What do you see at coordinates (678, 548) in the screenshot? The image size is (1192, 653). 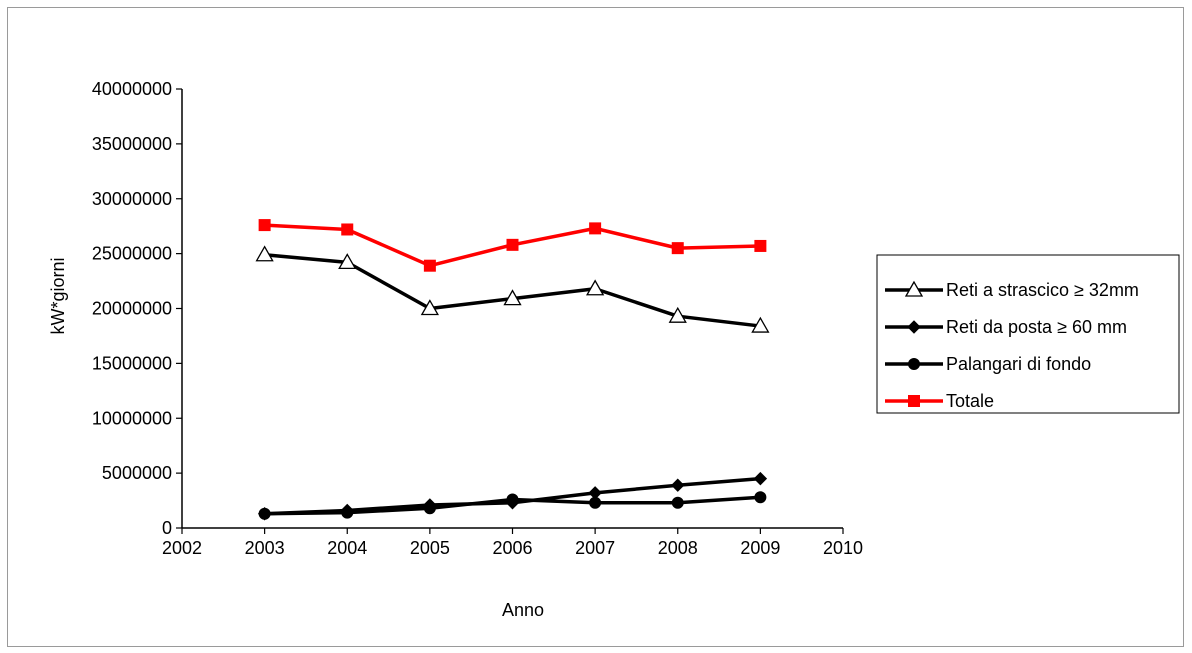 I see `x-tick-label: 2008` at bounding box center [678, 548].